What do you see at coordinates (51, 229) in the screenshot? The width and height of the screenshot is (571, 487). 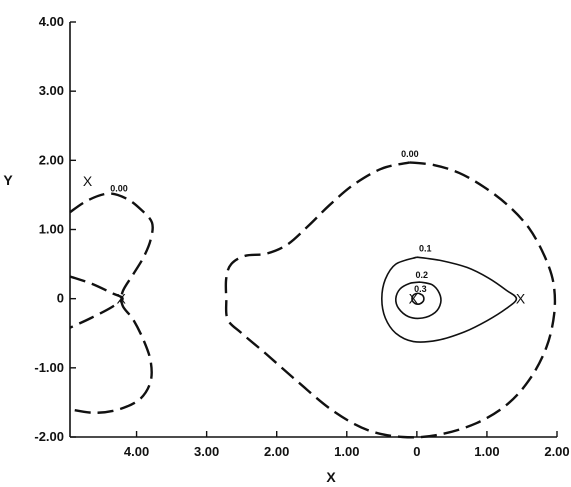 I see `y-tick-label: 1.00` at bounding box center [51, 229].